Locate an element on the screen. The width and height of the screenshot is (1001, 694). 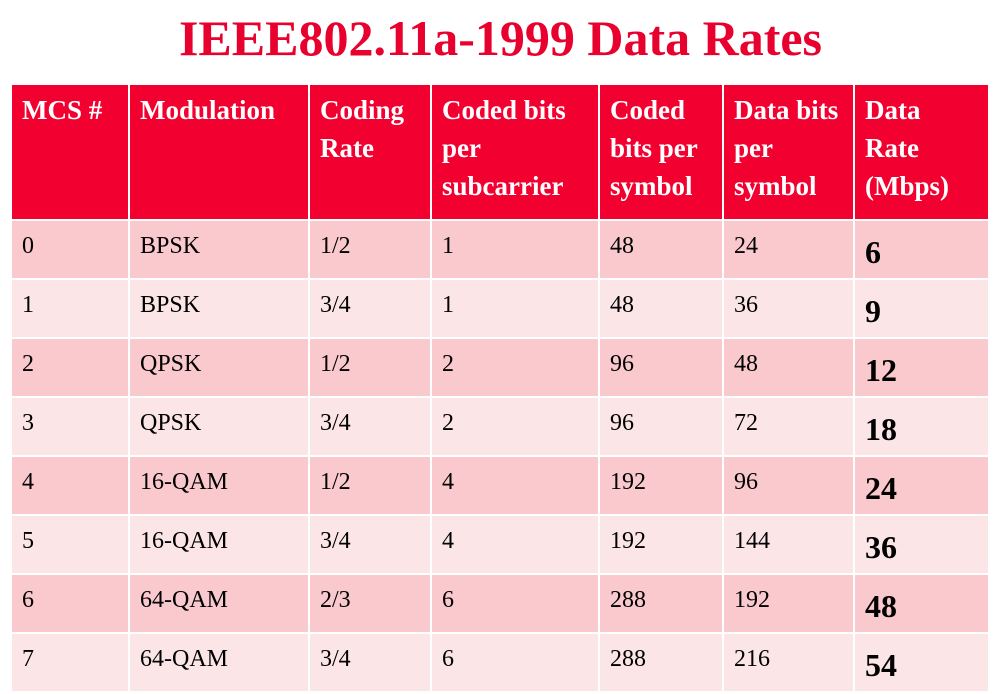
table-row: 4 16-QAM 1/2 4 192 96 24 is located at coordinates (500, 485).